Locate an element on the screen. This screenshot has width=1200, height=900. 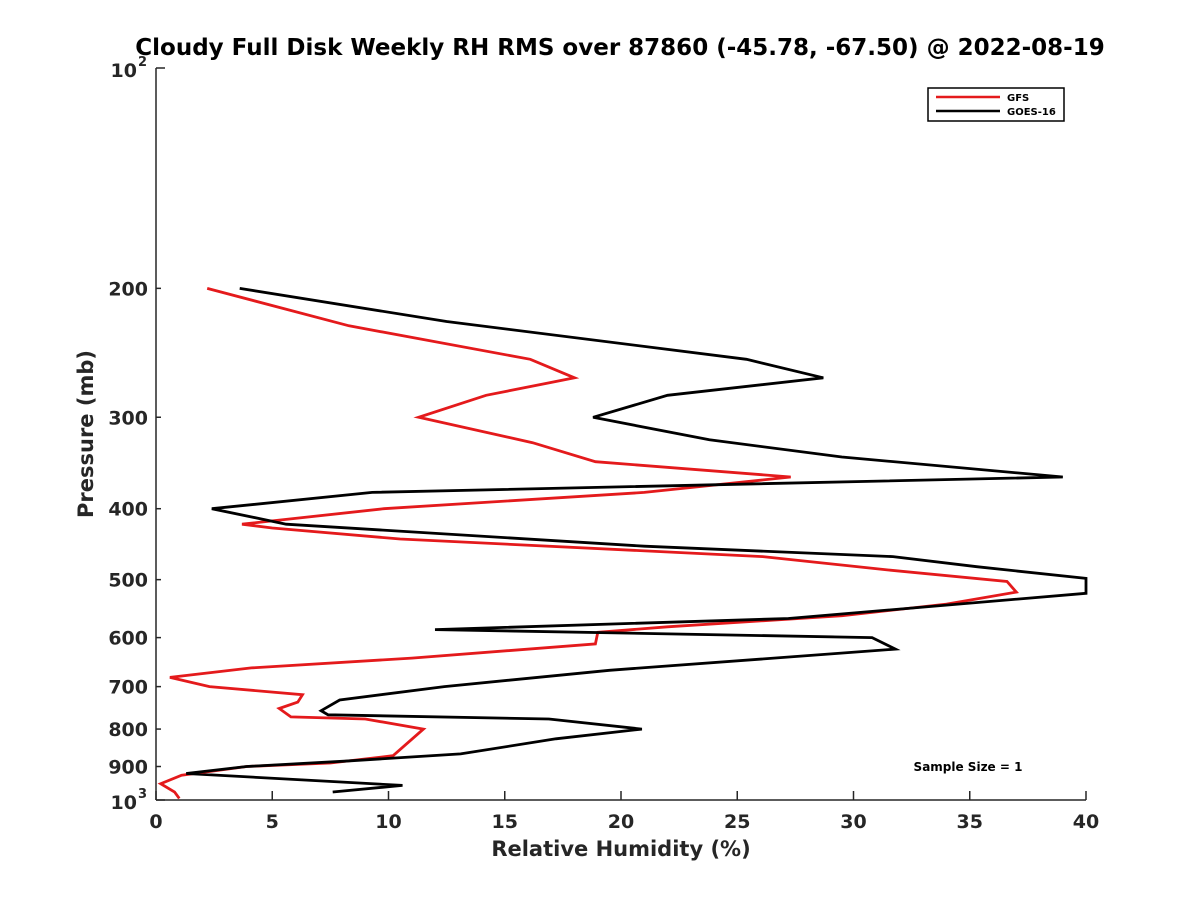
x-tick-label: 5 is located at coordinates (272, 822).